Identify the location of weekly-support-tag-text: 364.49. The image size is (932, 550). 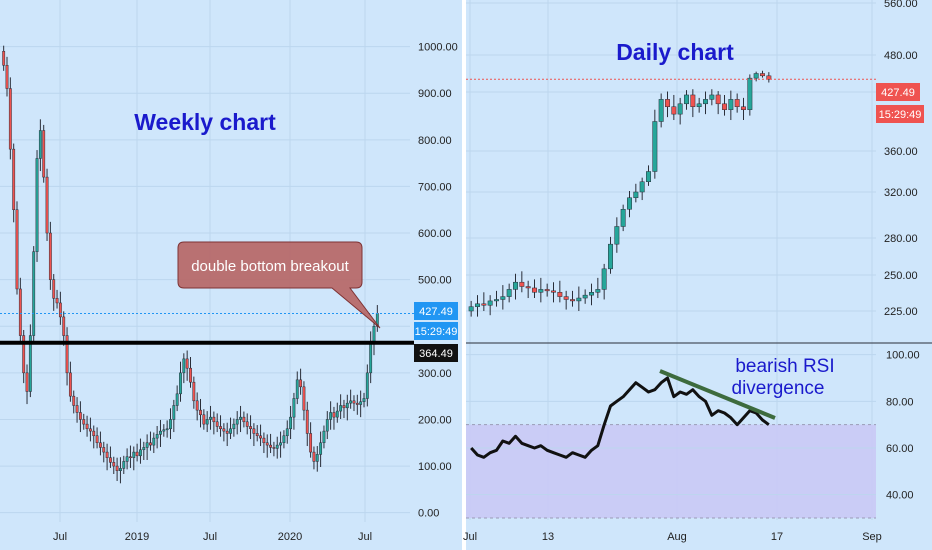
(436, 354).